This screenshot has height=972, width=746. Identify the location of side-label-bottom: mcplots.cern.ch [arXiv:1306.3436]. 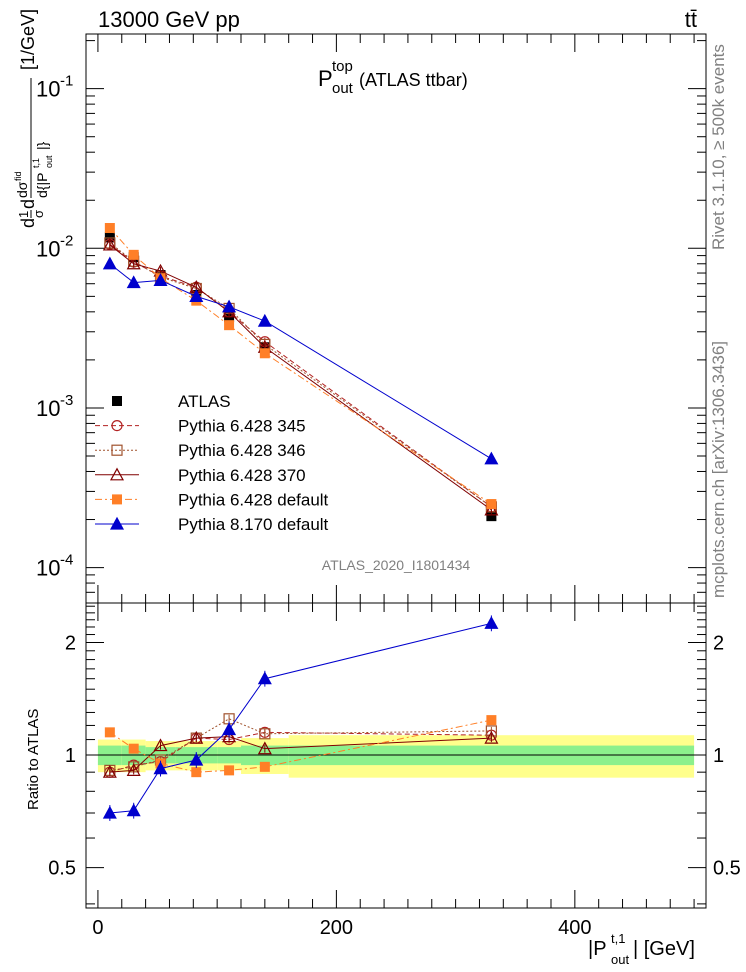
(718, 469).